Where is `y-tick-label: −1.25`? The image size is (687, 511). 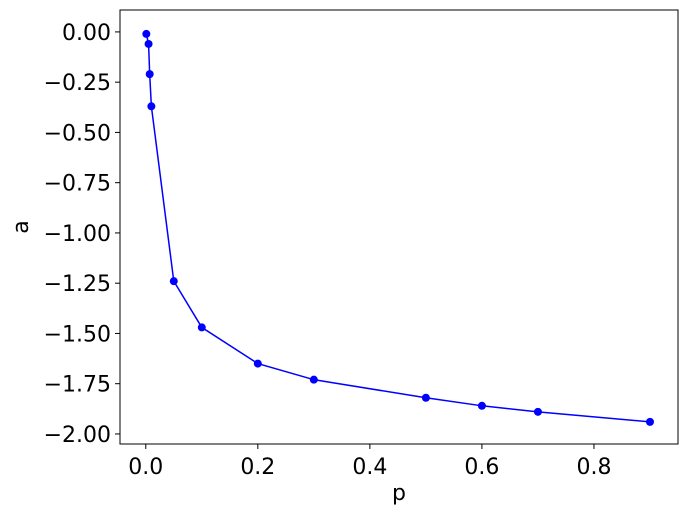
y-tick-label: −1.25 is located at coordinates (77, 284).